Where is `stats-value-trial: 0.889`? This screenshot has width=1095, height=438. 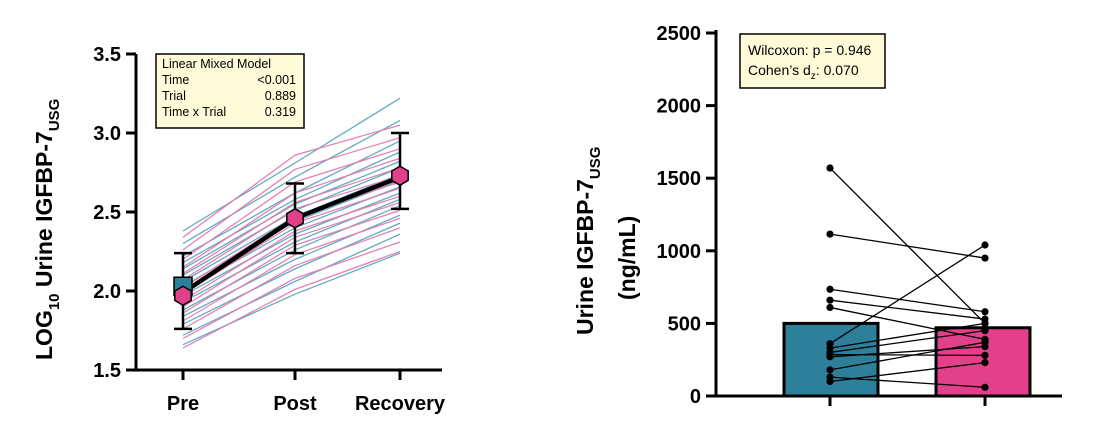 stats-value-trial: 0.889 is located at coordinates (280, 96).